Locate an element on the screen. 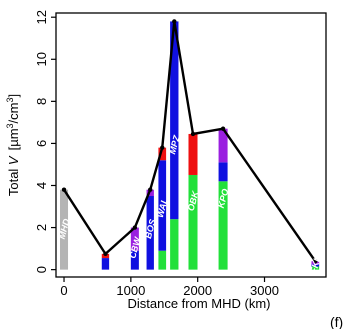  bar-segment-kpo-purple is located at coordinates (223, 145).